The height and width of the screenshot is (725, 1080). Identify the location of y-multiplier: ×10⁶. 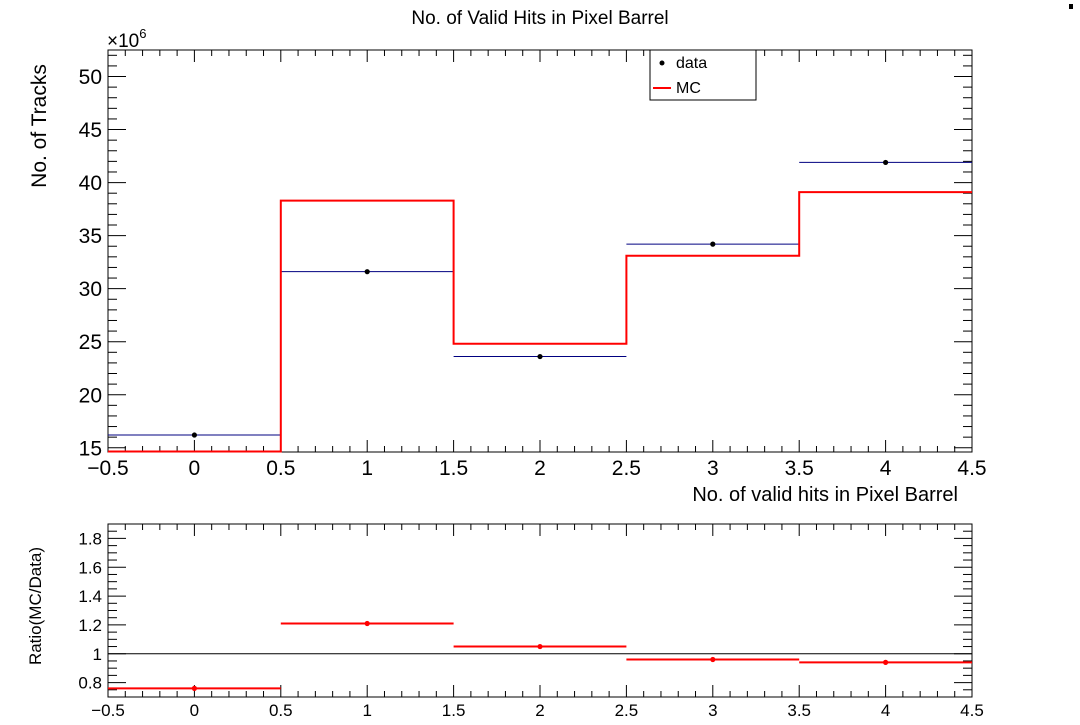
(126, 39).